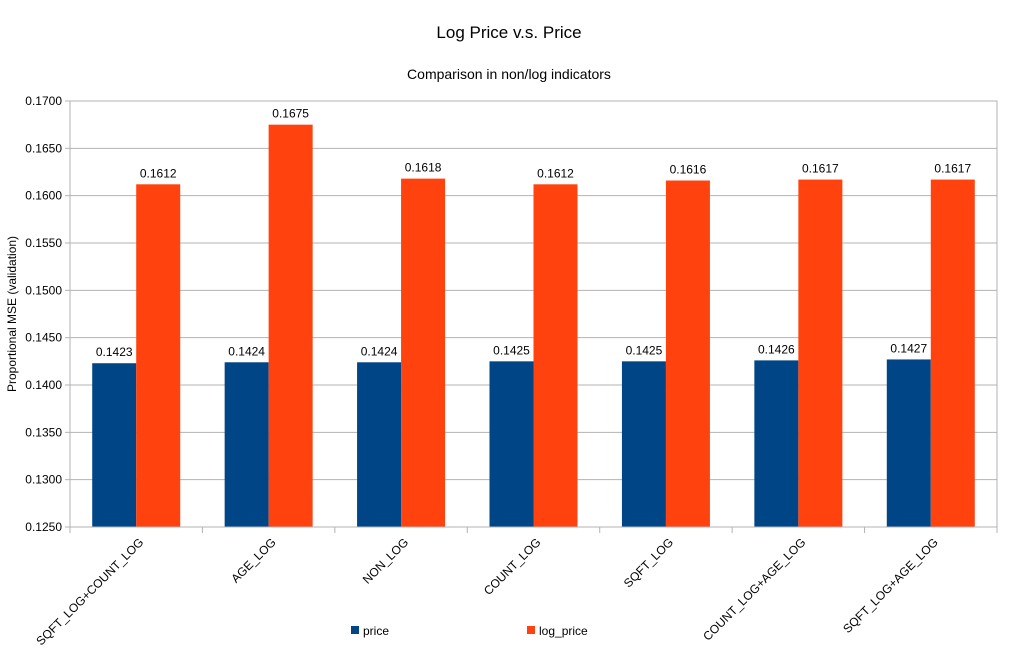 This screenshot has height=662, width=1018. What do you see at coordinates (43, 432) in the screenshot?
I see `y-tick-label: 0.1350` at bounding box center [43, 432].